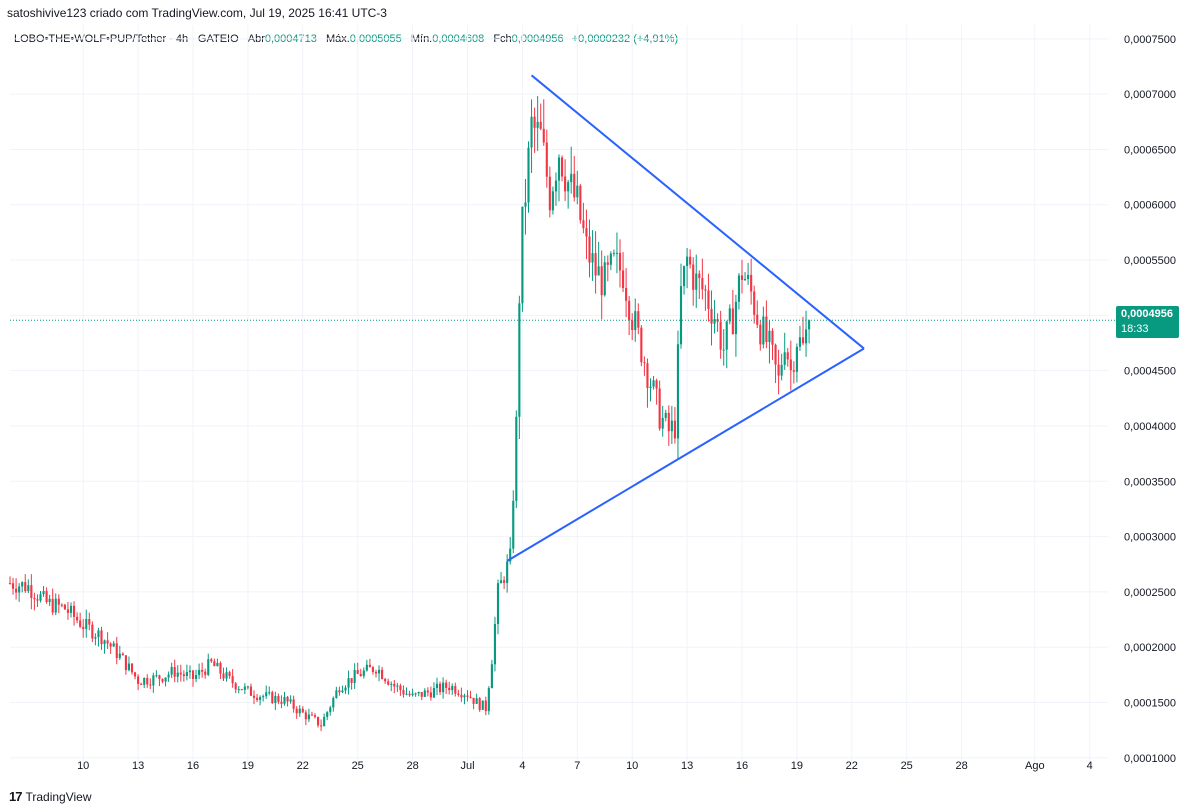 This screenshot has height=811, width=1200. Describe the element at coordinates (358, 766) in the screenshot. I see `x-tick-label: 25` at that location.